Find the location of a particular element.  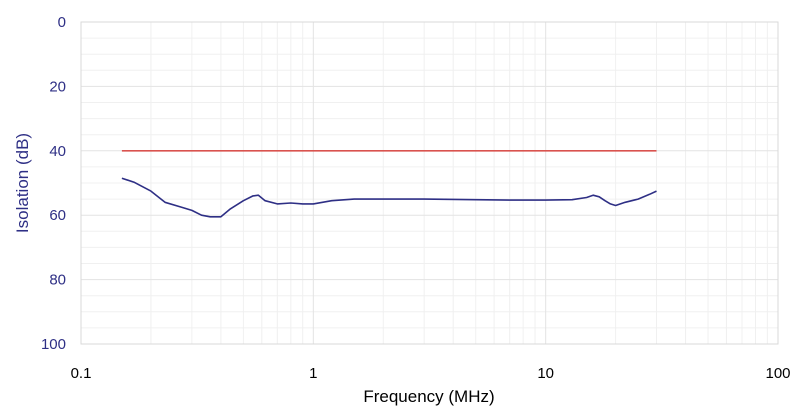

x-tick-label: 100 is located at coordinates (777, 373).